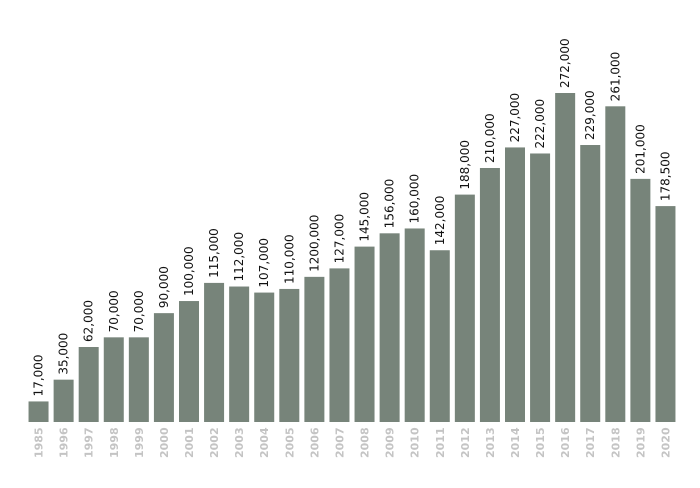  I want to click on value-label: 201,000, so click(640, 149).